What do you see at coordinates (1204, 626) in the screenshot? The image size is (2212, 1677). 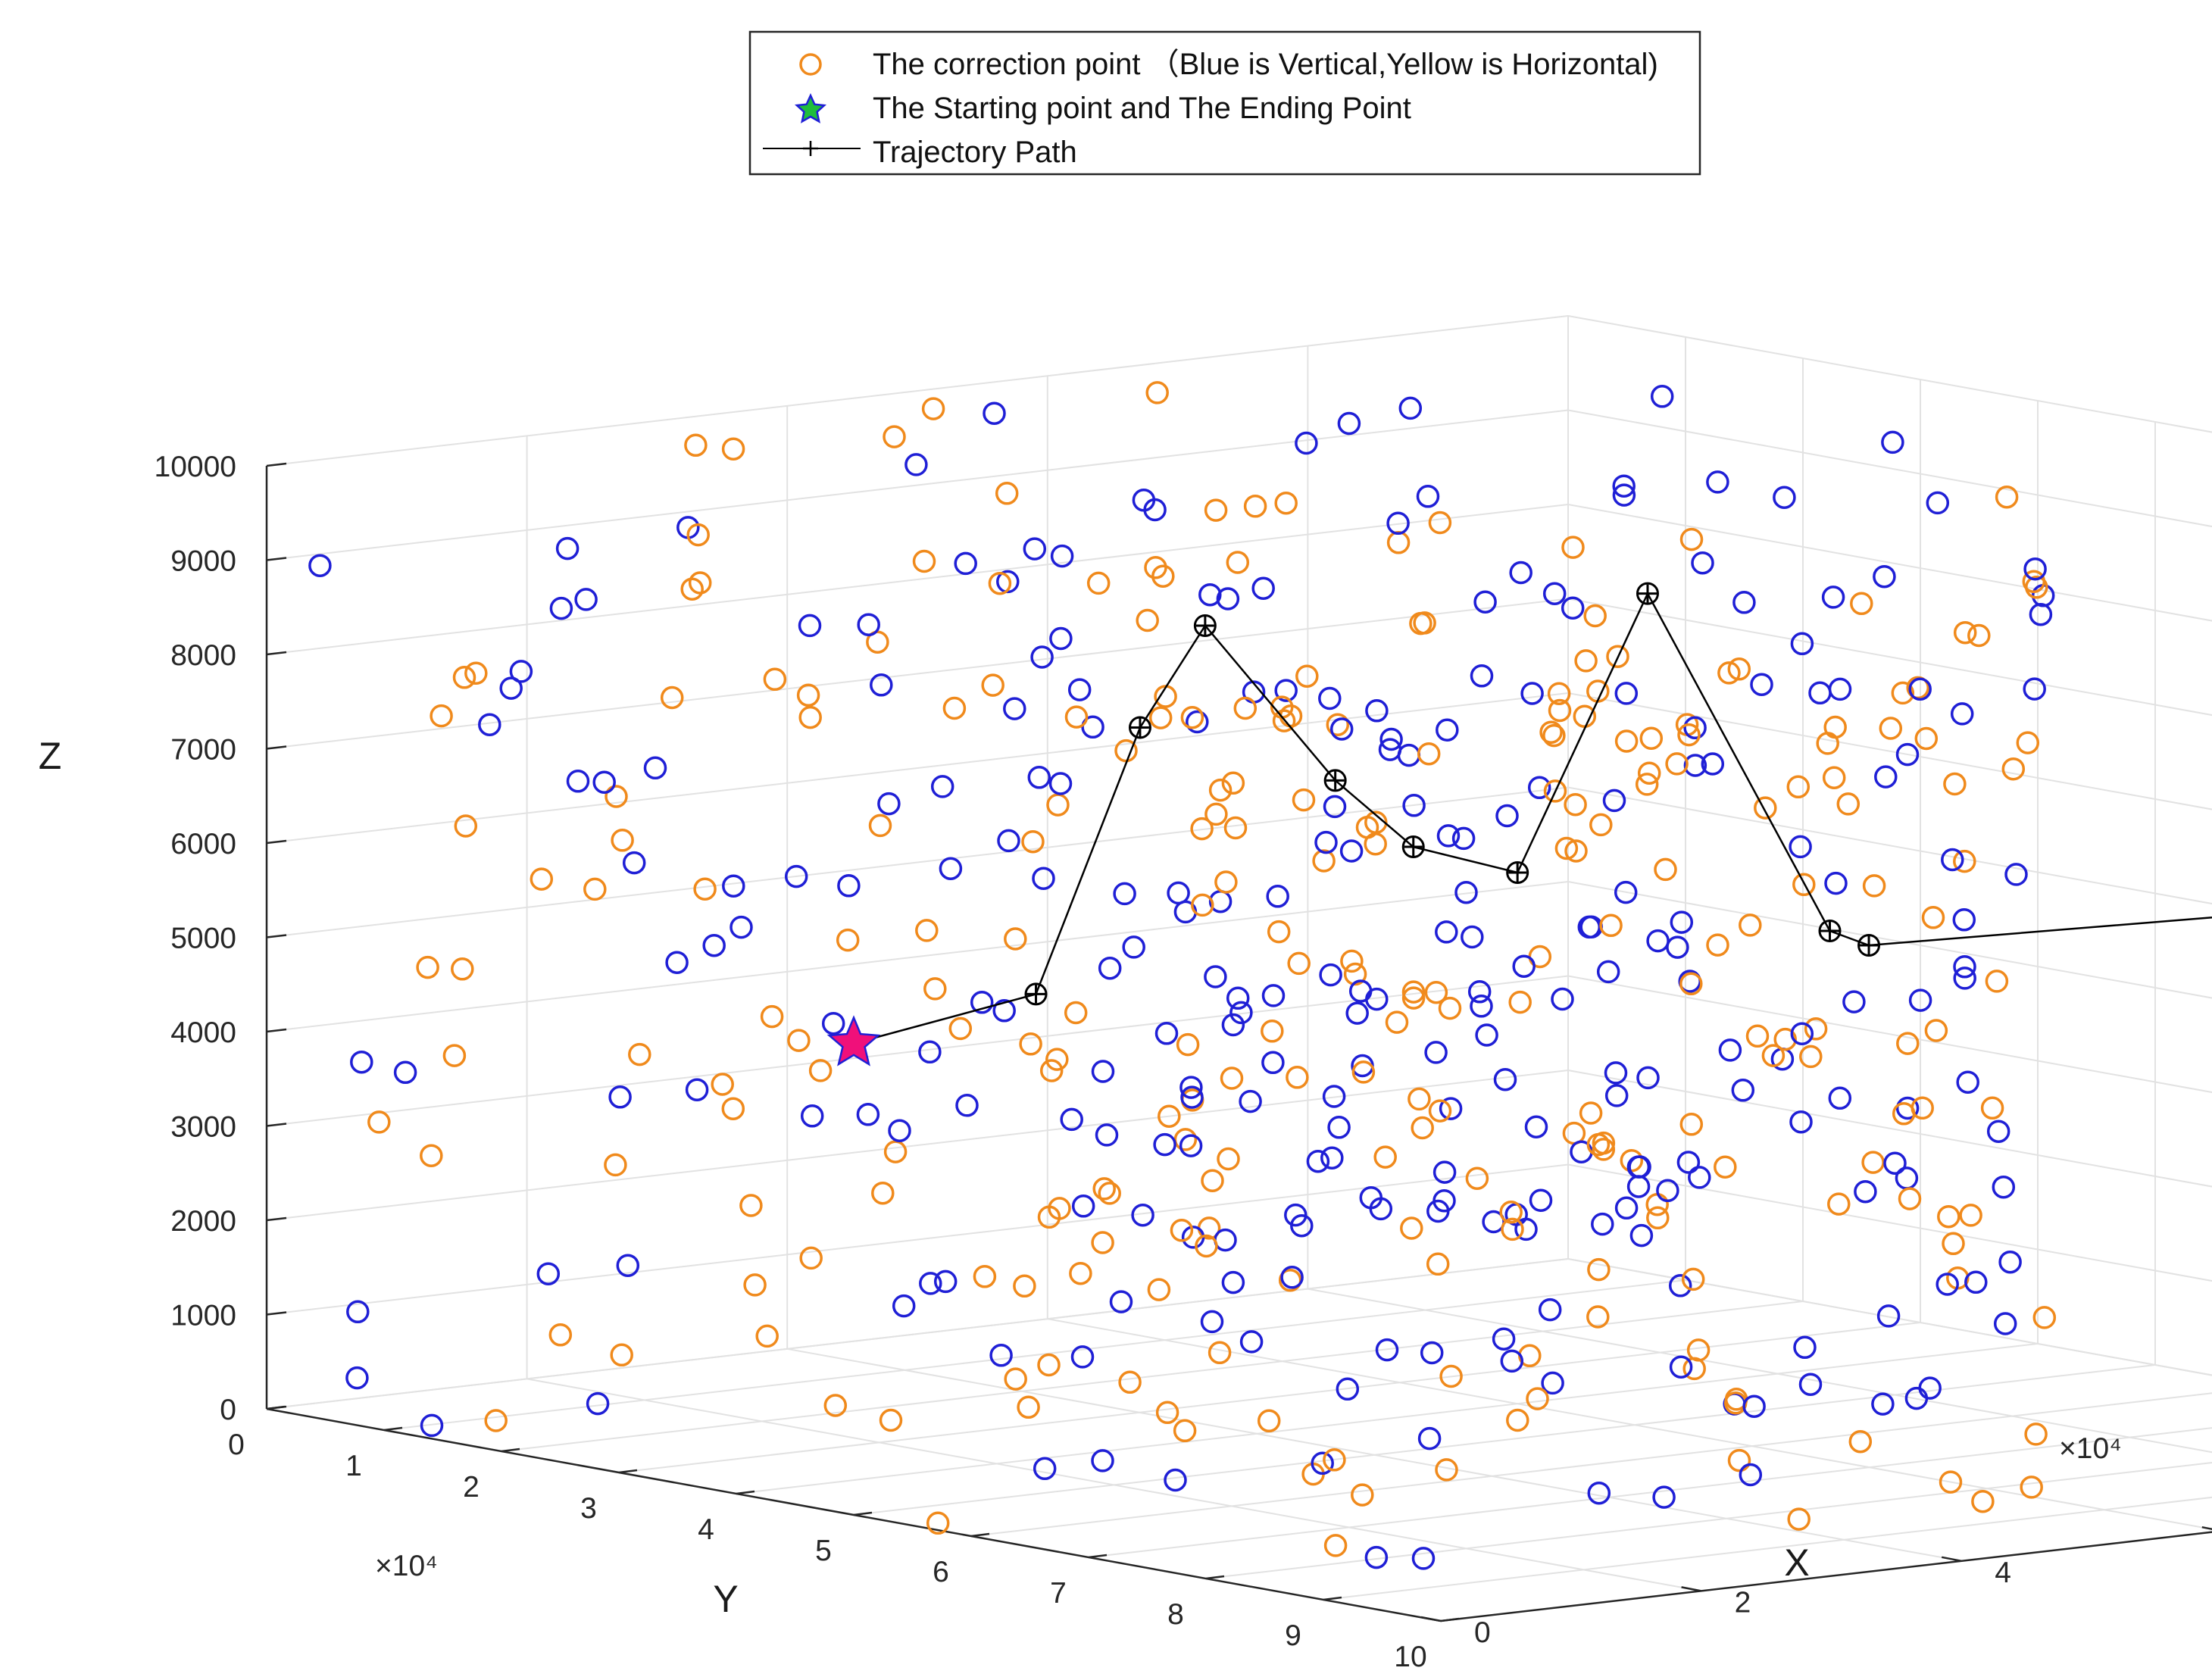 I see `trajectory-node-plus` at bounding box center [1204, 626].